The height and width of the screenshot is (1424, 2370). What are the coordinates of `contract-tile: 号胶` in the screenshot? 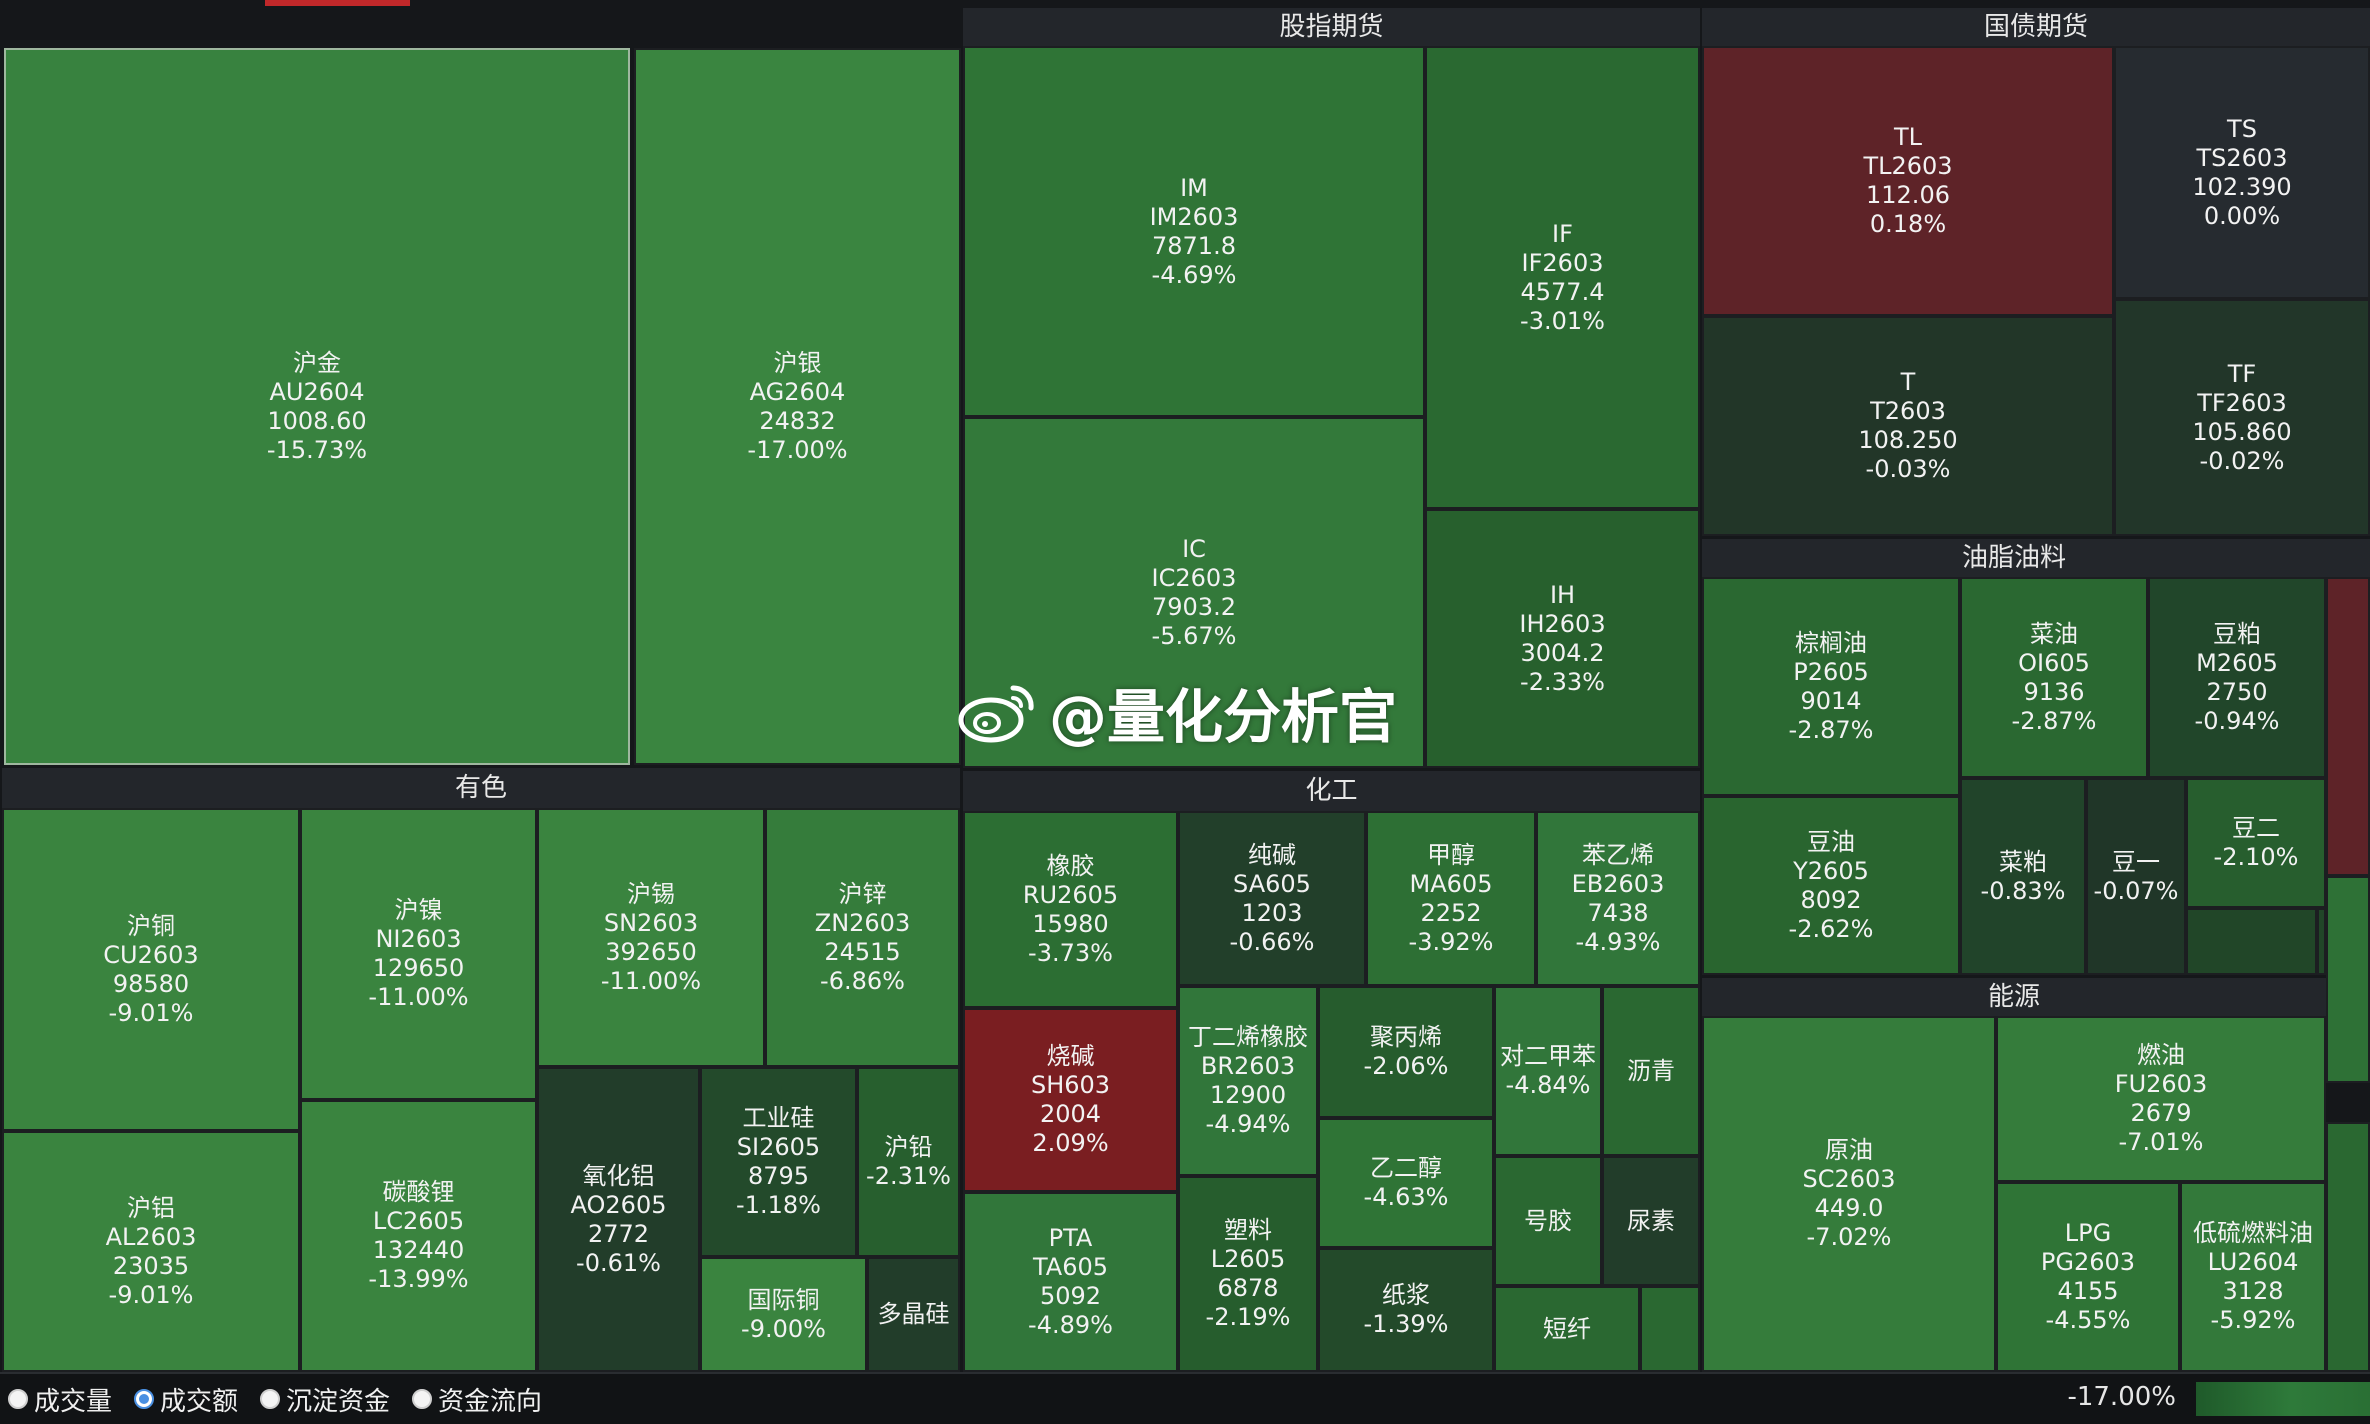 It's located at (1548, 1221).